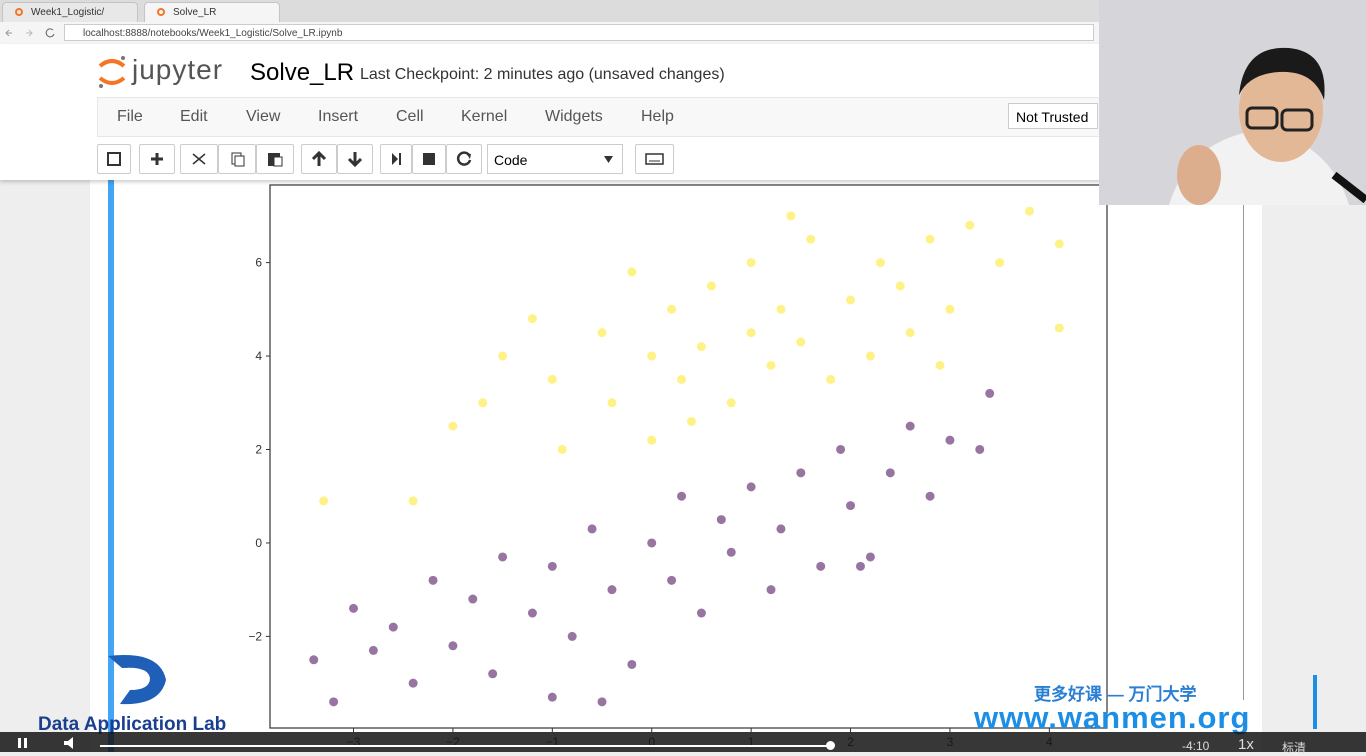 The width and height of the screenshot is (1366, 756). What do you see at coordinates (132, 724) in the screenshot?
I see `lab-watermark: Data Application Lab` at bounding box center [132, 724].